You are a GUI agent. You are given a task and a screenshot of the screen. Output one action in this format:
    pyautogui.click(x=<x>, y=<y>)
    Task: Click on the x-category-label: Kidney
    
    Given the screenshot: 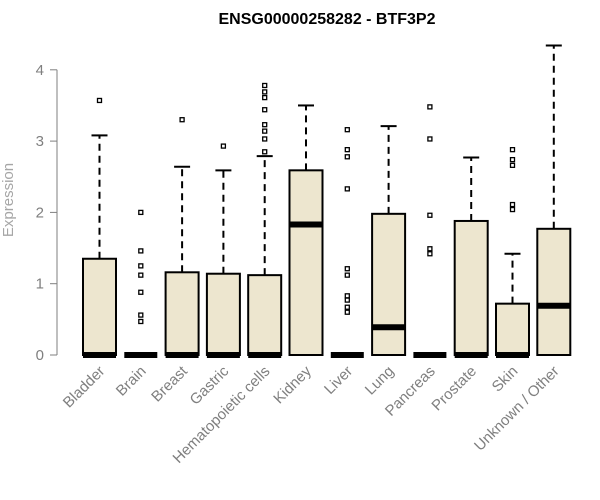 What is the action you would take?
    pyautogui.click(x=292, y=384)
    